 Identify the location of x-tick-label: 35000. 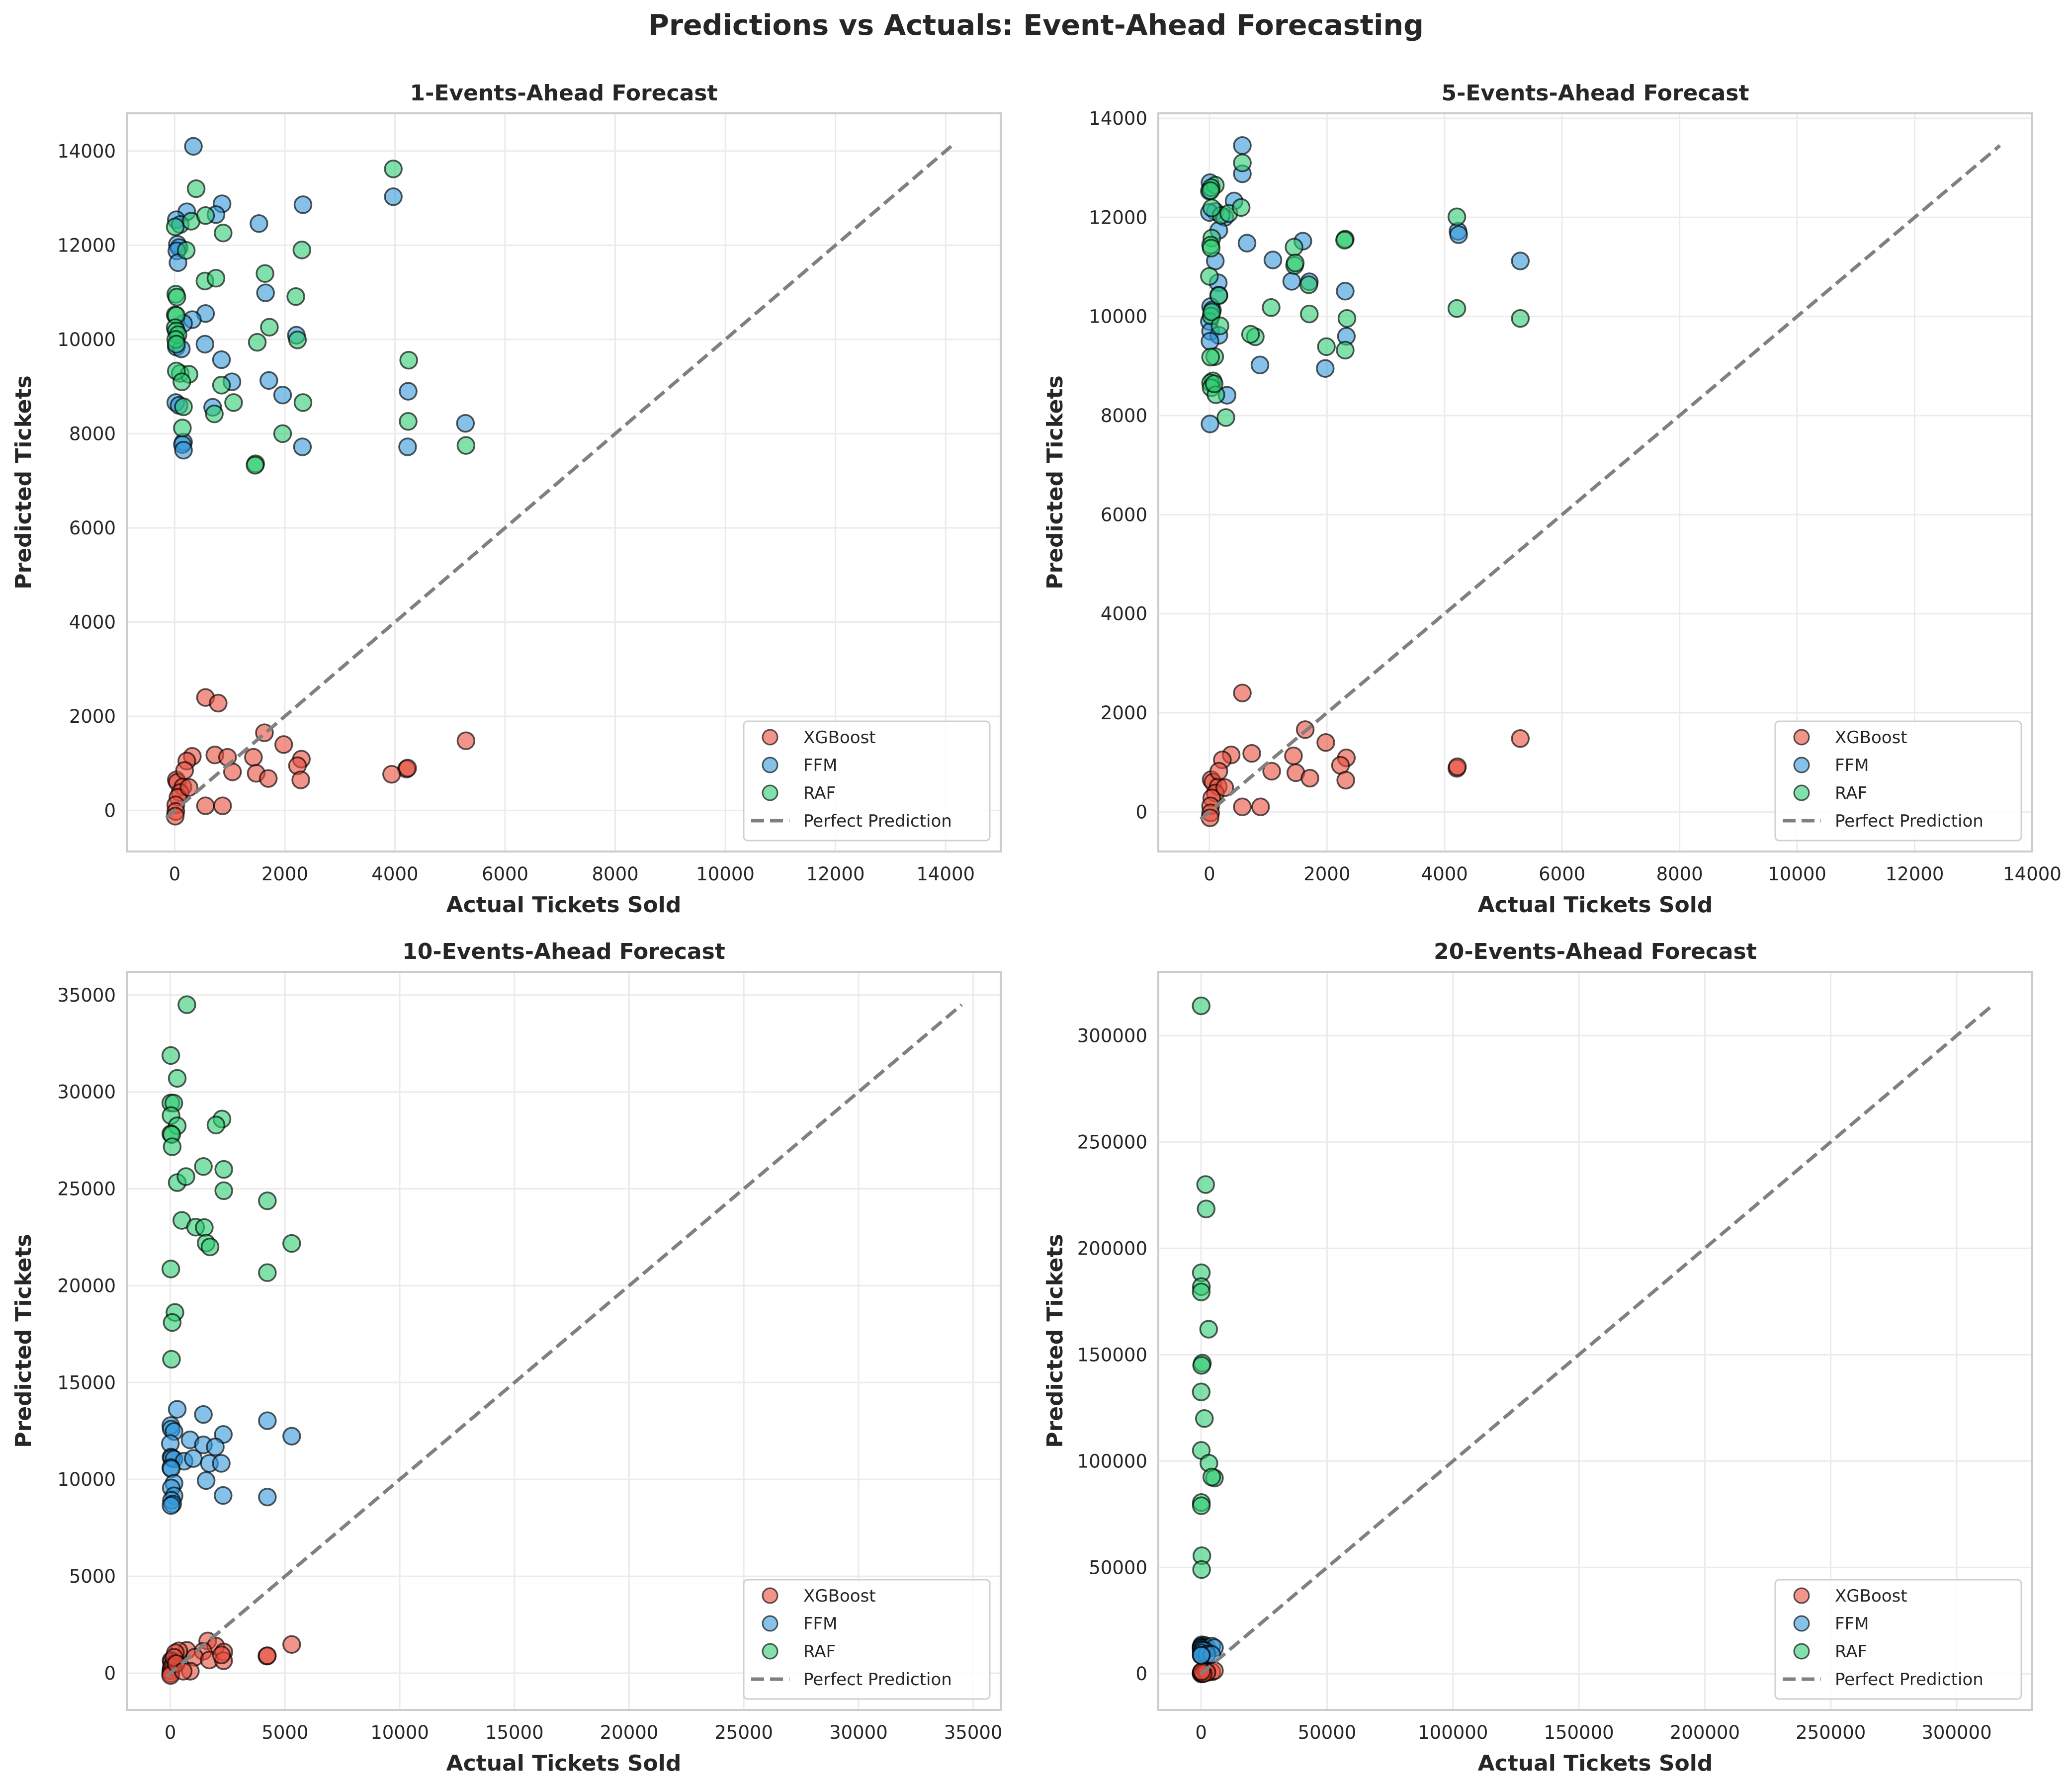
(974, 1732).